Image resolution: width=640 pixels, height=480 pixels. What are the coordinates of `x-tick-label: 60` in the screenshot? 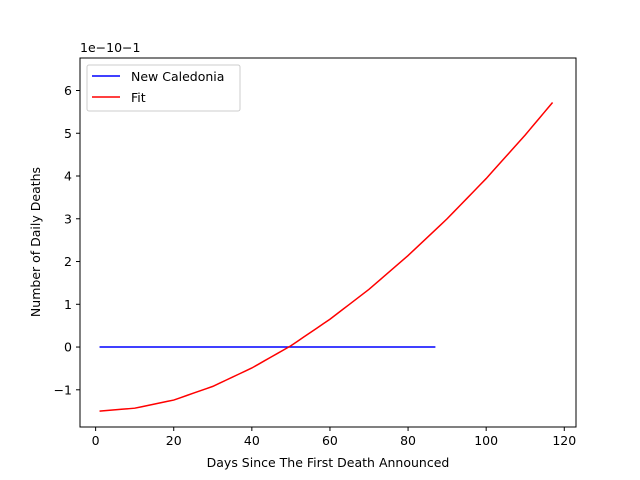 It's located at (330, 440).